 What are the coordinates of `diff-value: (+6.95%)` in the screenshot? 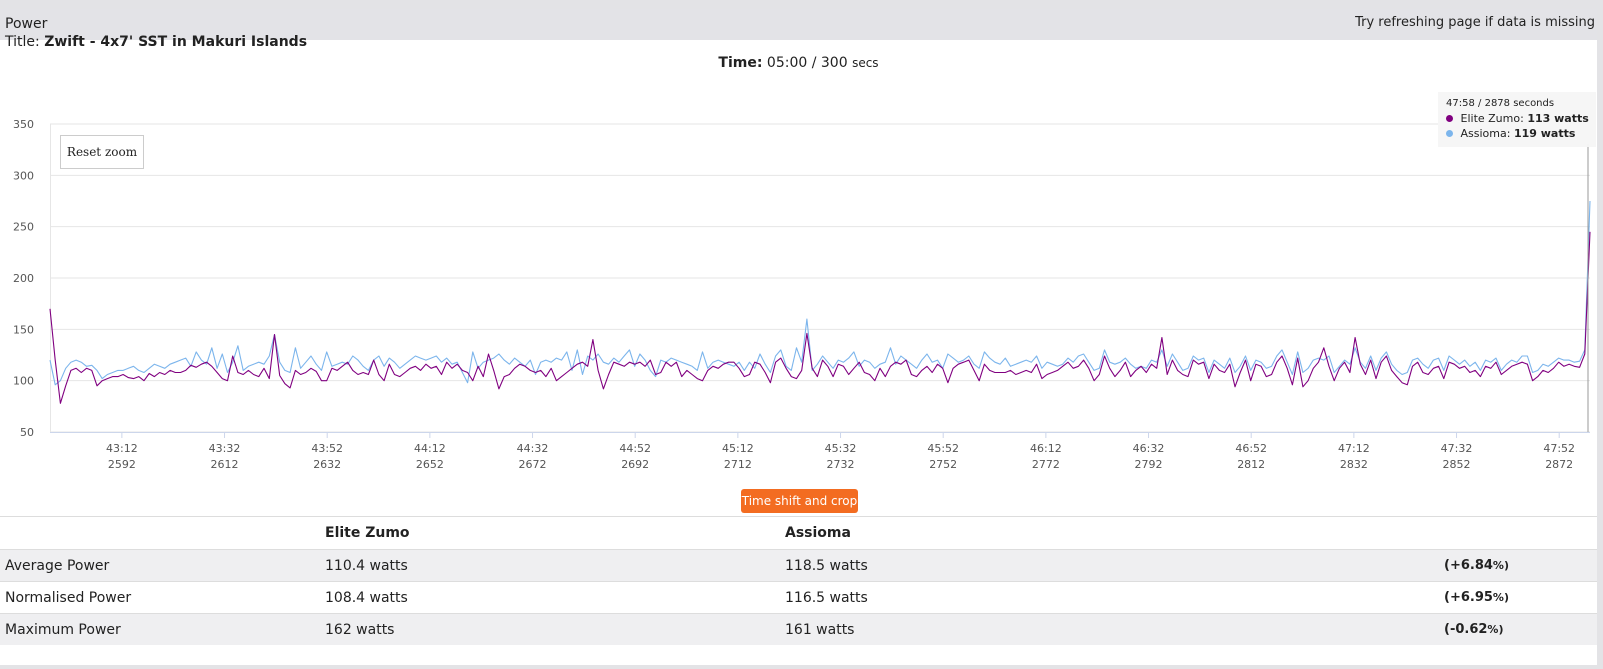 It's located at (1518, 597).